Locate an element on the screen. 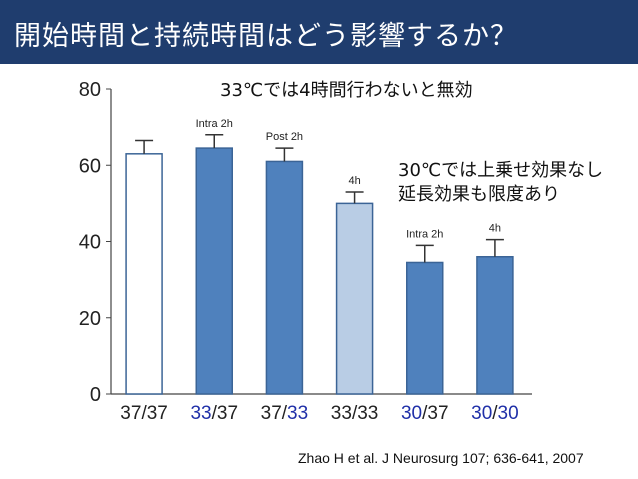 Image resolution: width=638 pixels, height=479 pixels. bar-annotation-2: Intra 2h is located at coordinates (214, 124).